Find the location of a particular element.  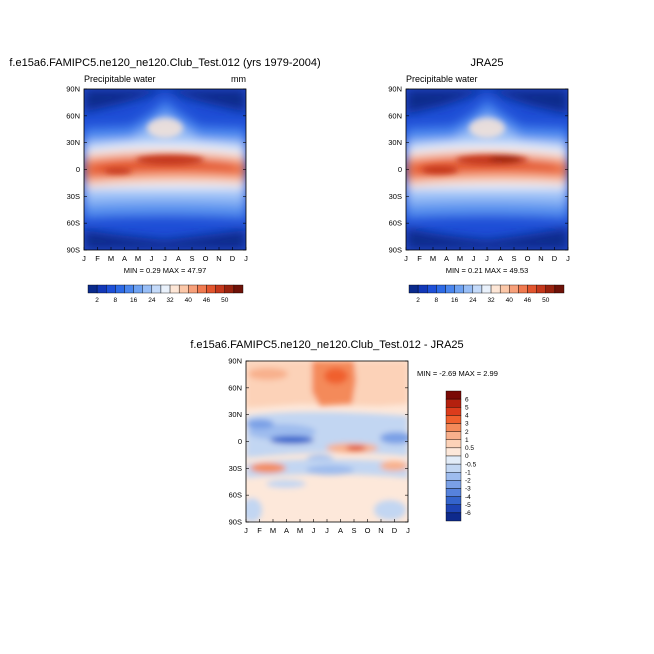

panel-model-colorbar: 2 8 16 24 32 40 46 50 is located at coordinates (165, 294).